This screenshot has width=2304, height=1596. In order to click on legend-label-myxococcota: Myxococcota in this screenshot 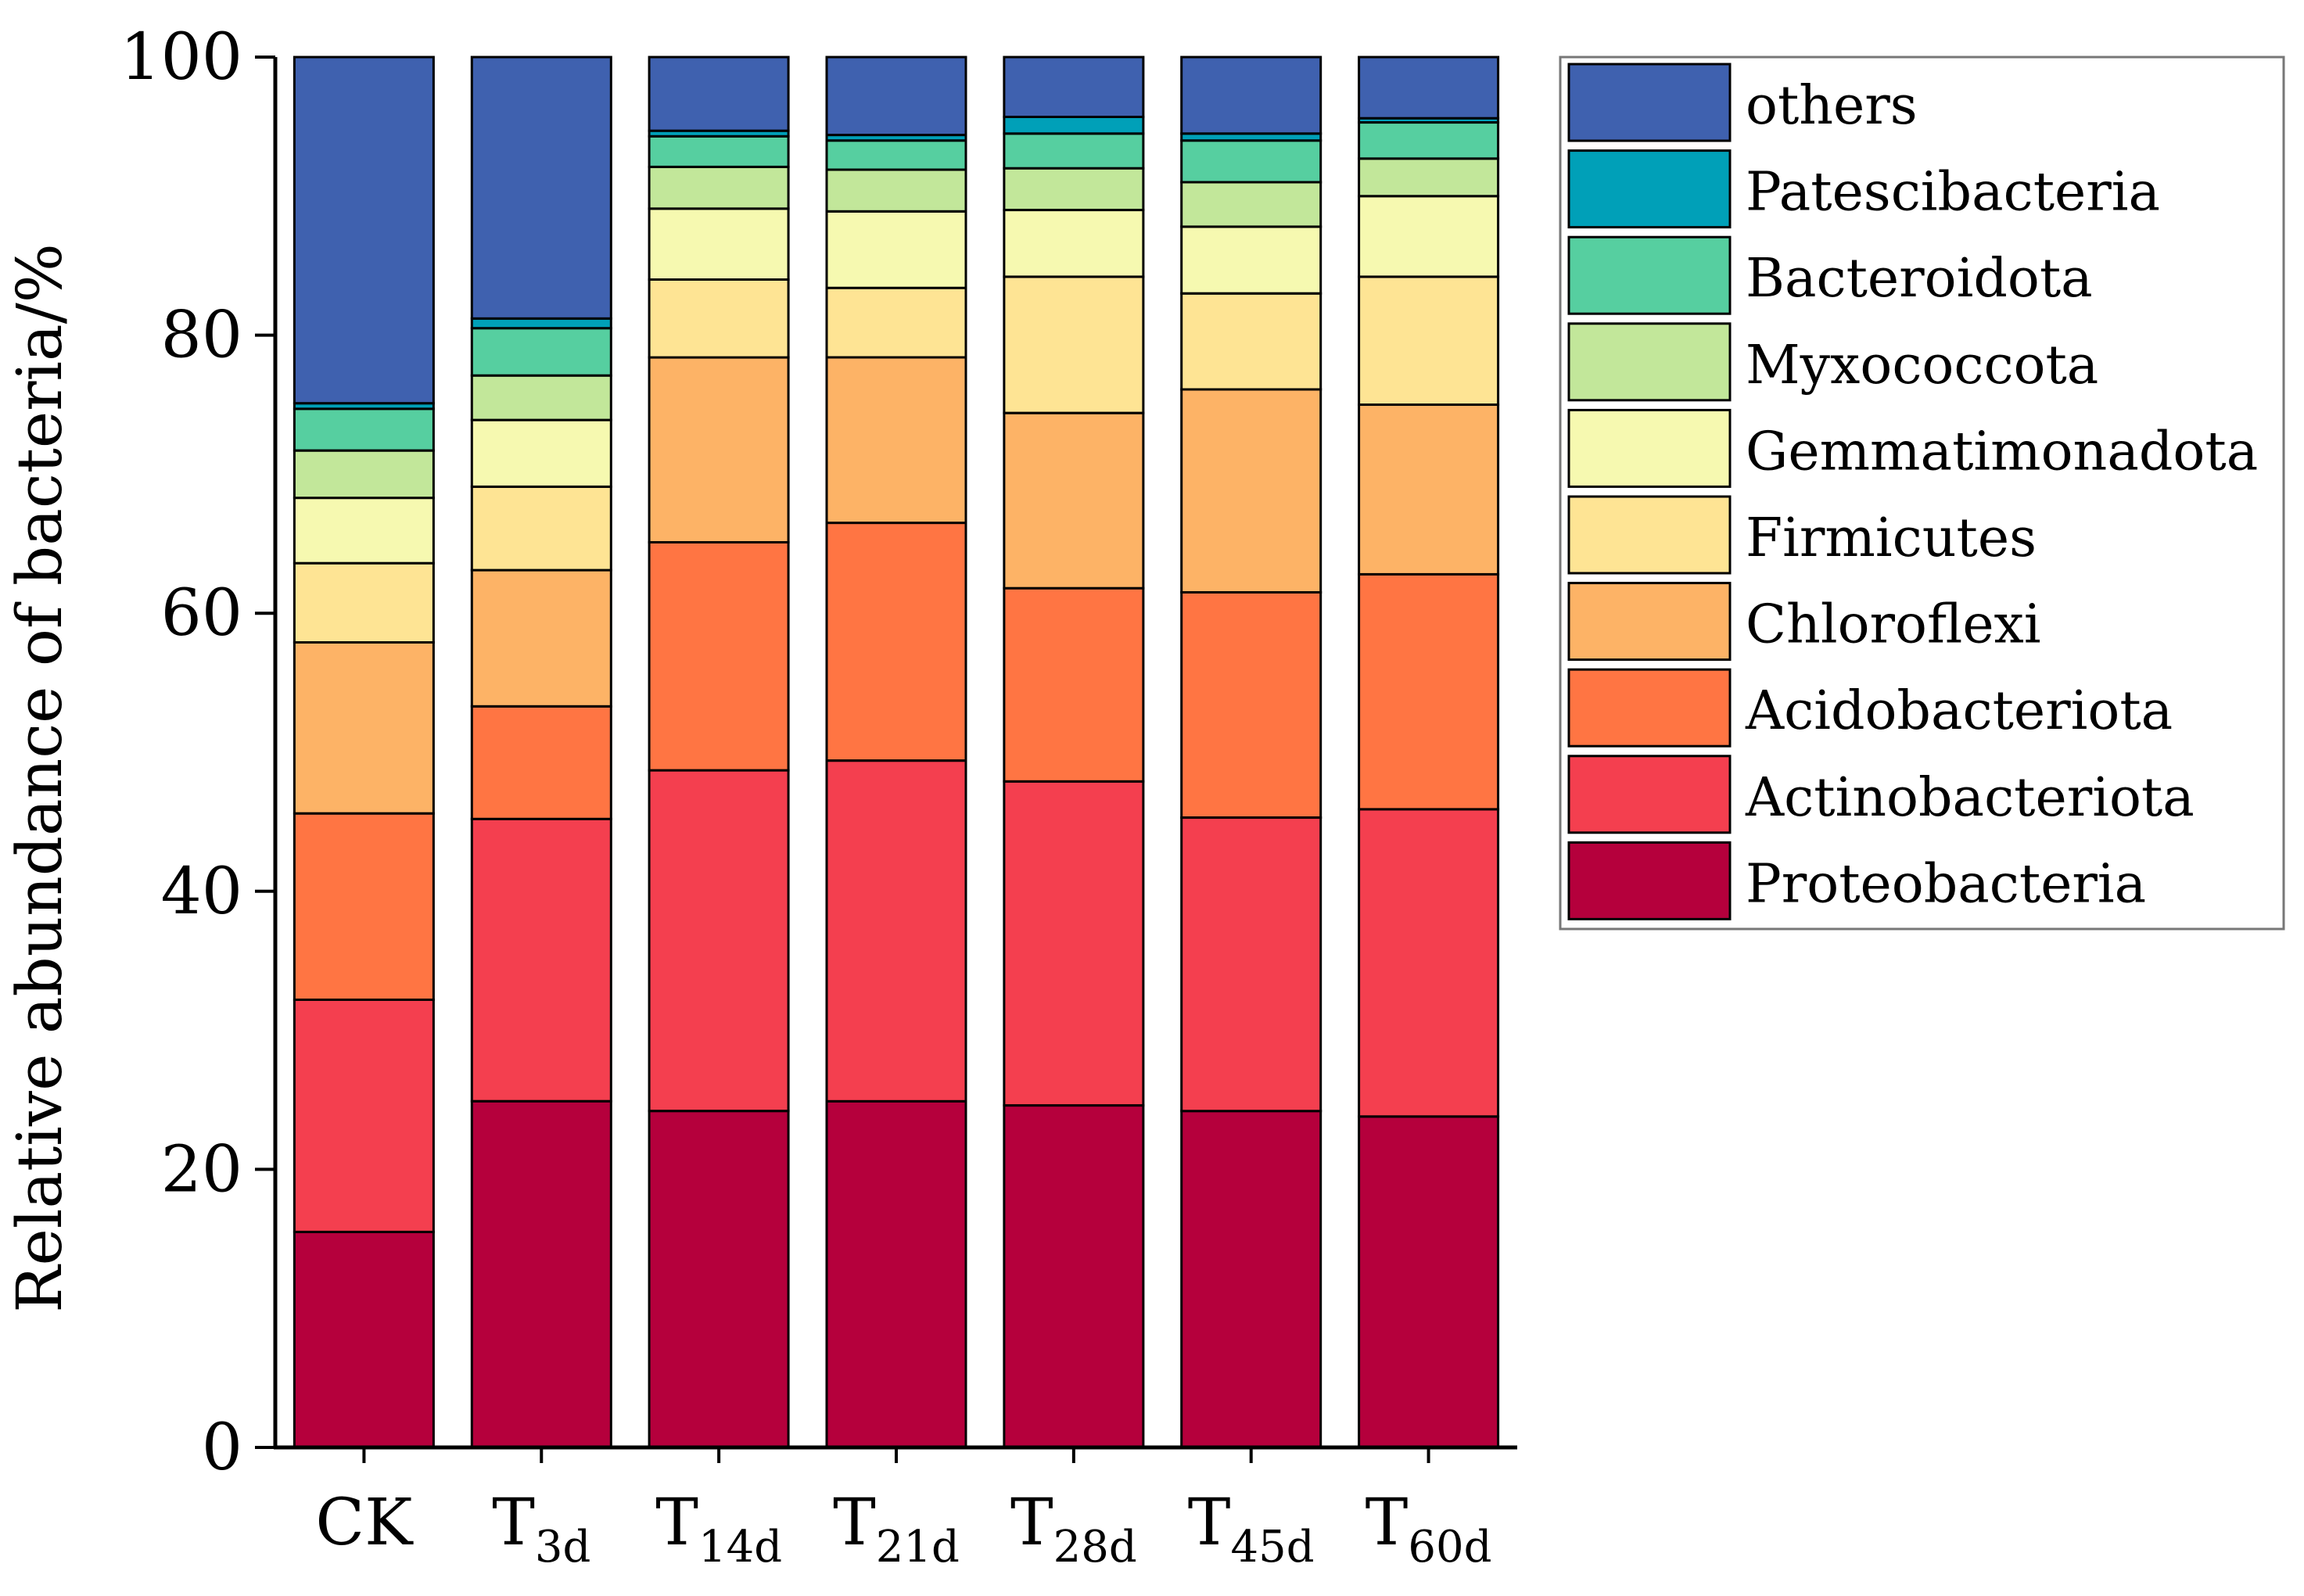, I will do `click(1922, 365)`.